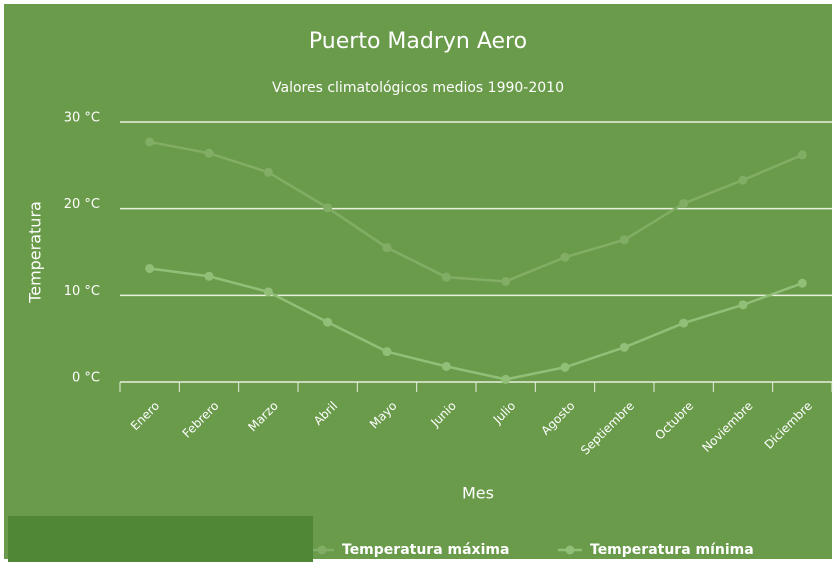 This screenshot has height=563, width=836. Describe the element at coordinates (672, 550) in the screenshot. I see `legend-label: Temperatura mínima` at that location.